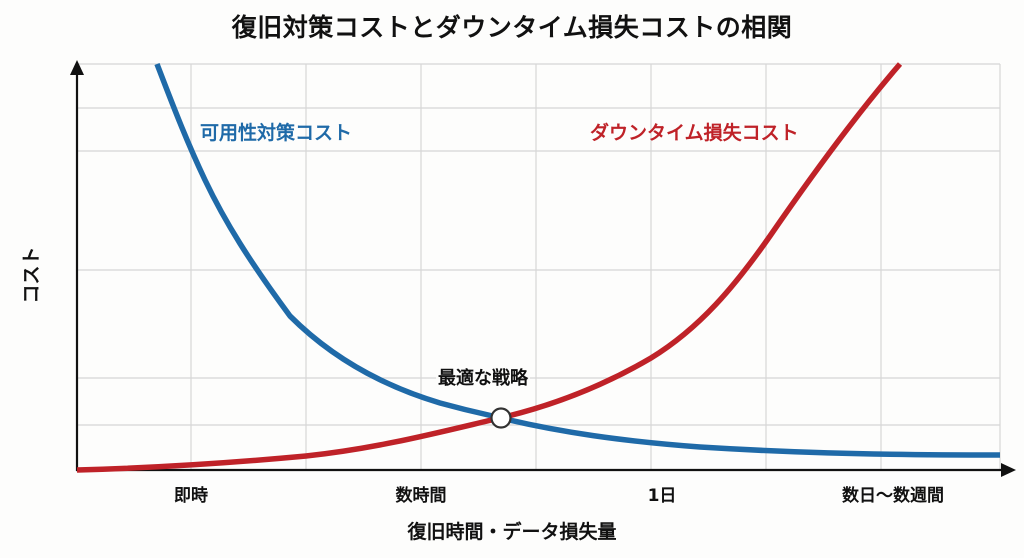 This screenshot has width=1024, height=558. What do you see at coordinates (77, 67) in the screenshot?
I see `y-axis-arrow-icon` at bounding box center [77, 67].